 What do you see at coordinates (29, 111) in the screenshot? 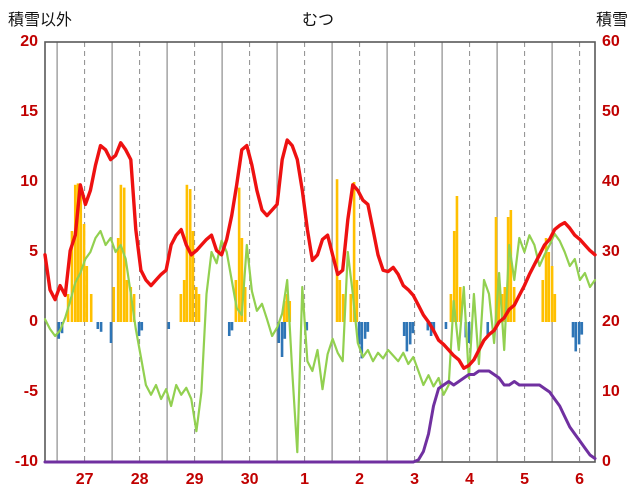
I see `left-axis-tick-label: 15` at bounding box center [29, 111].